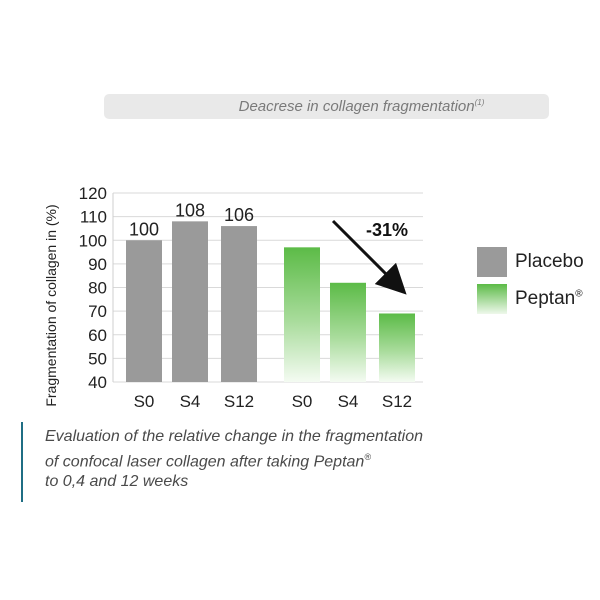  Describe the element at coordinates (22, 462) in the screenshot. I see `caption-accent-line` at that location.